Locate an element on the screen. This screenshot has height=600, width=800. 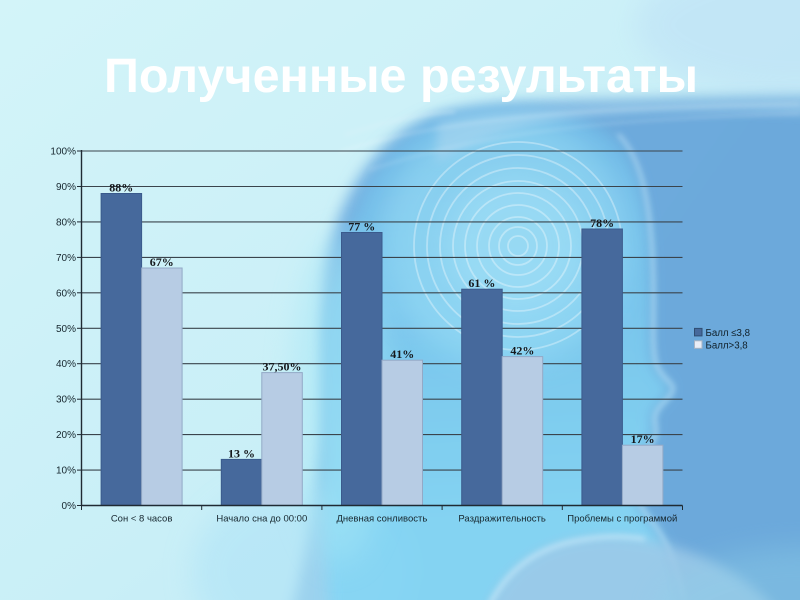
svg-text: 42% is located at coordinates (522, 351).